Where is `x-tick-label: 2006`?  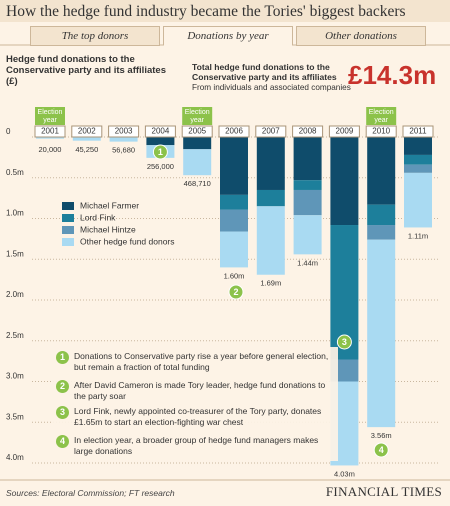 x-tick-label: 2006 is located at coordinates (234, 131).